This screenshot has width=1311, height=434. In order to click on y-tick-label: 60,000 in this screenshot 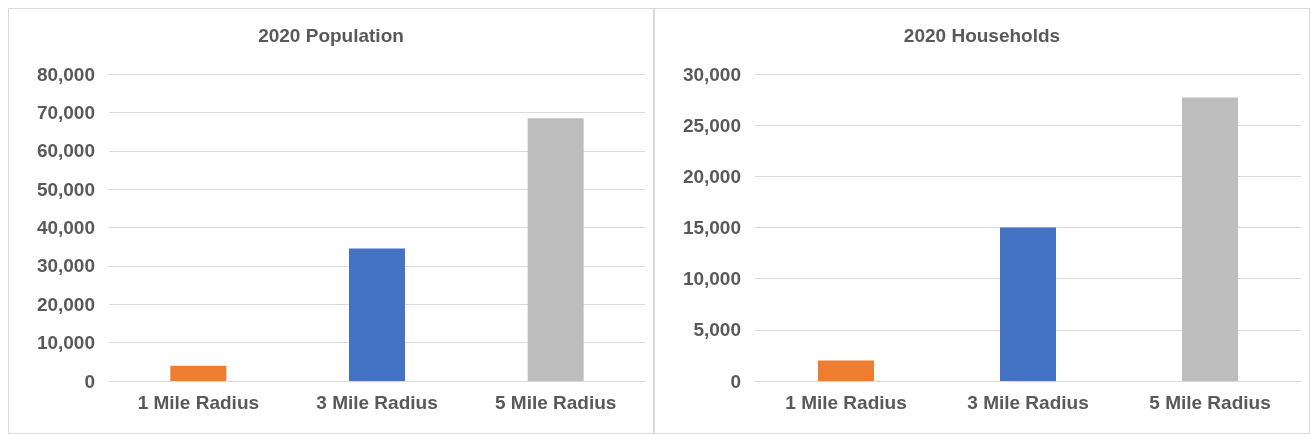, I will do `click(65, 151)`.